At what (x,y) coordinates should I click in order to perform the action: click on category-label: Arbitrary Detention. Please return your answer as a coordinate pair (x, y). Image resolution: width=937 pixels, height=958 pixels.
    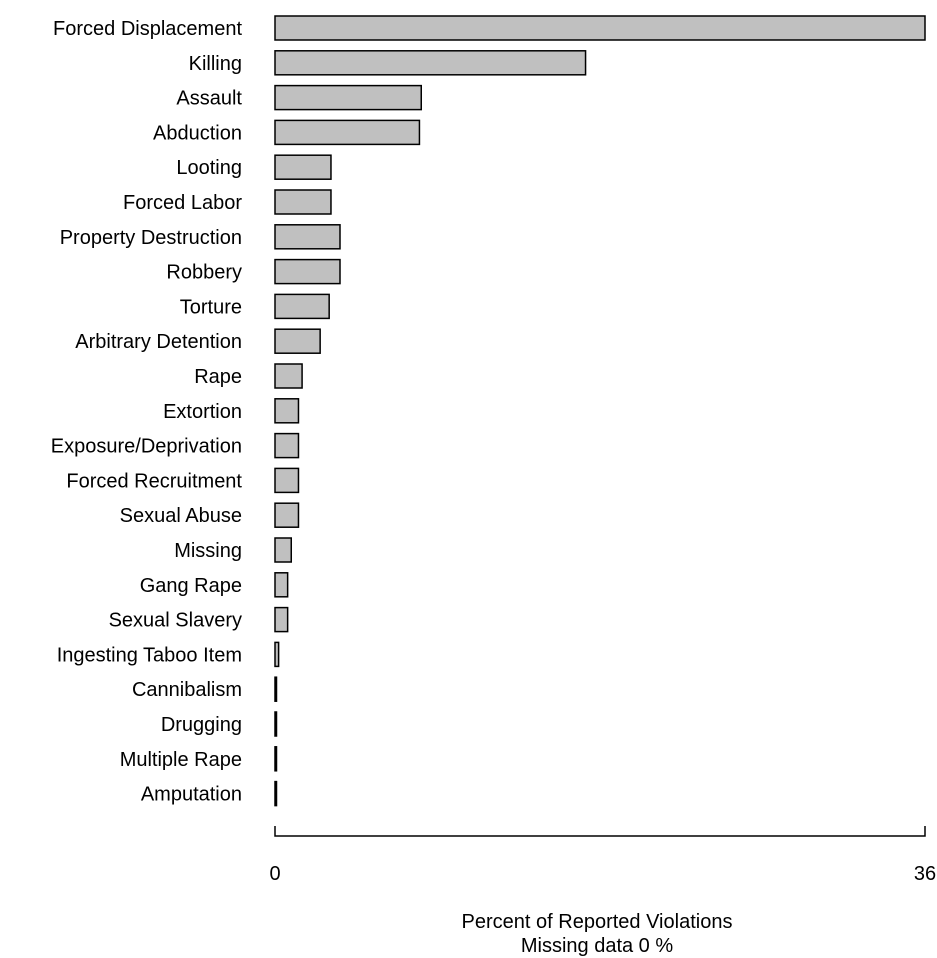
    Looking at the image, I should click on (158, 342).